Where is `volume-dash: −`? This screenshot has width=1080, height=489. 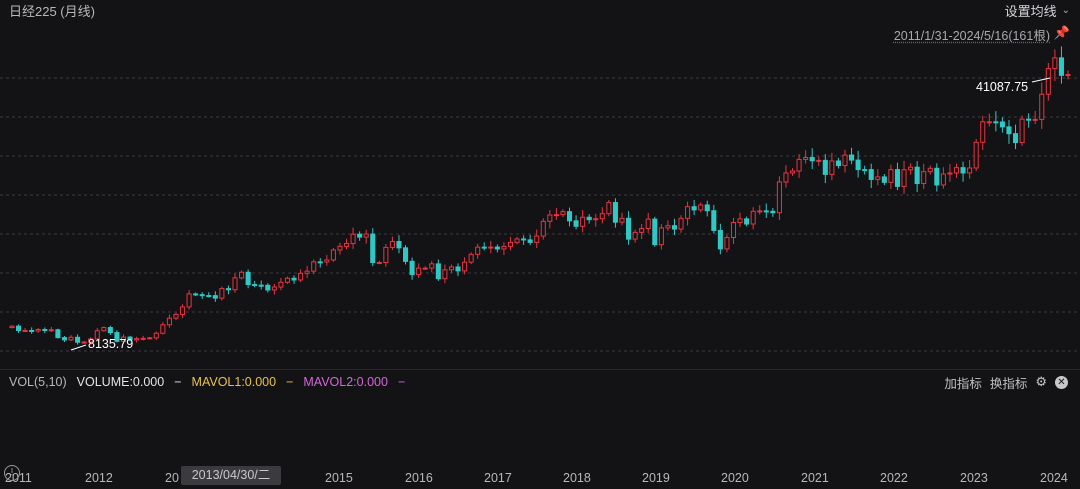
volume-dash: − is located at coordinates (178, 382).